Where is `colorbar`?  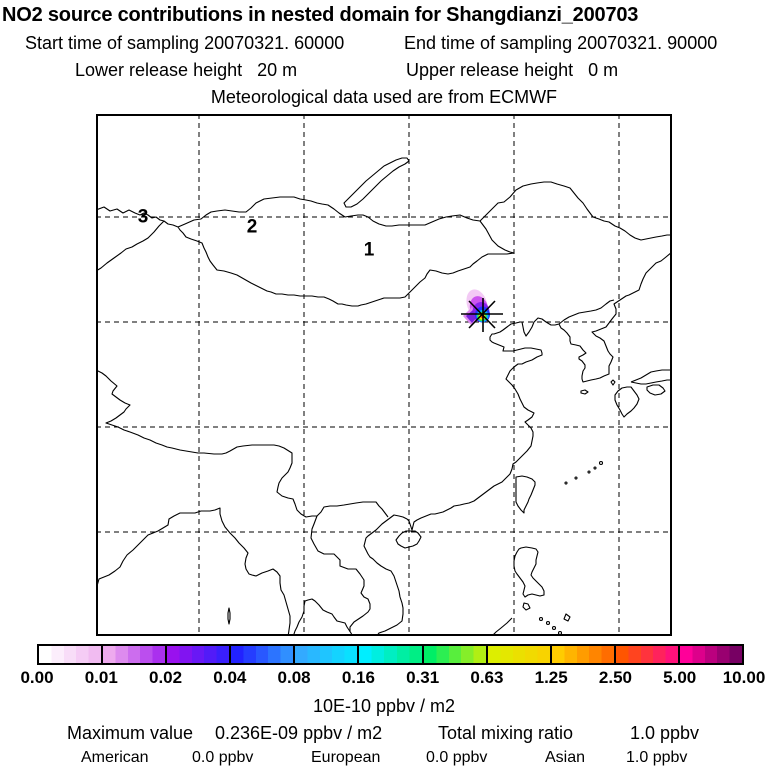 colorbar is located at coordinates (390, 654).